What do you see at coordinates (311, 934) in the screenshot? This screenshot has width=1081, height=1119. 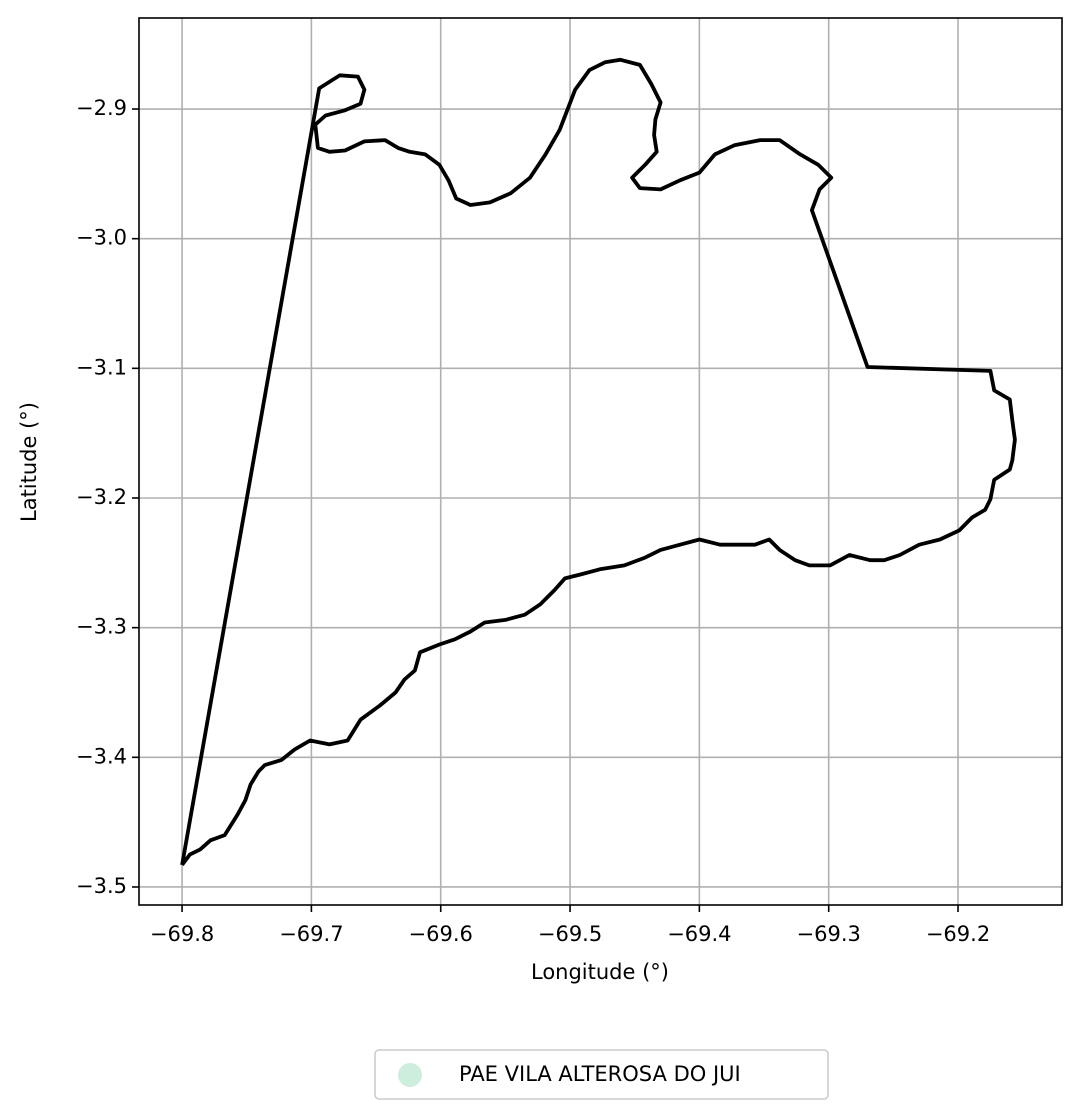 I see `x-tick-label: −69.7` at bounding box center [311, 934].